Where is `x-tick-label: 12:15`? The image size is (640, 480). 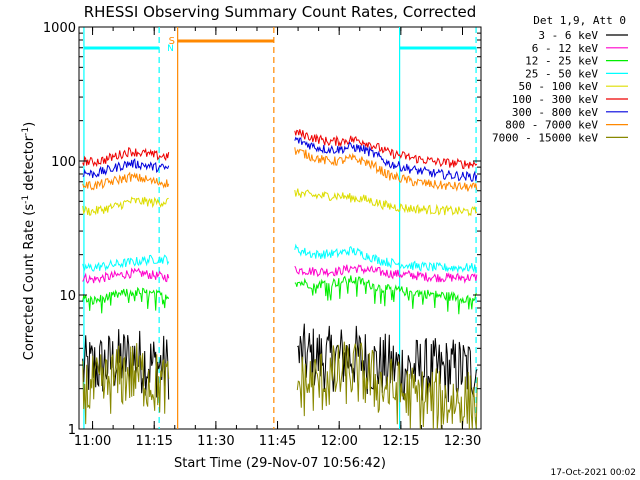
x-tick-label: 12:15 is located at coordinates (400, 441).